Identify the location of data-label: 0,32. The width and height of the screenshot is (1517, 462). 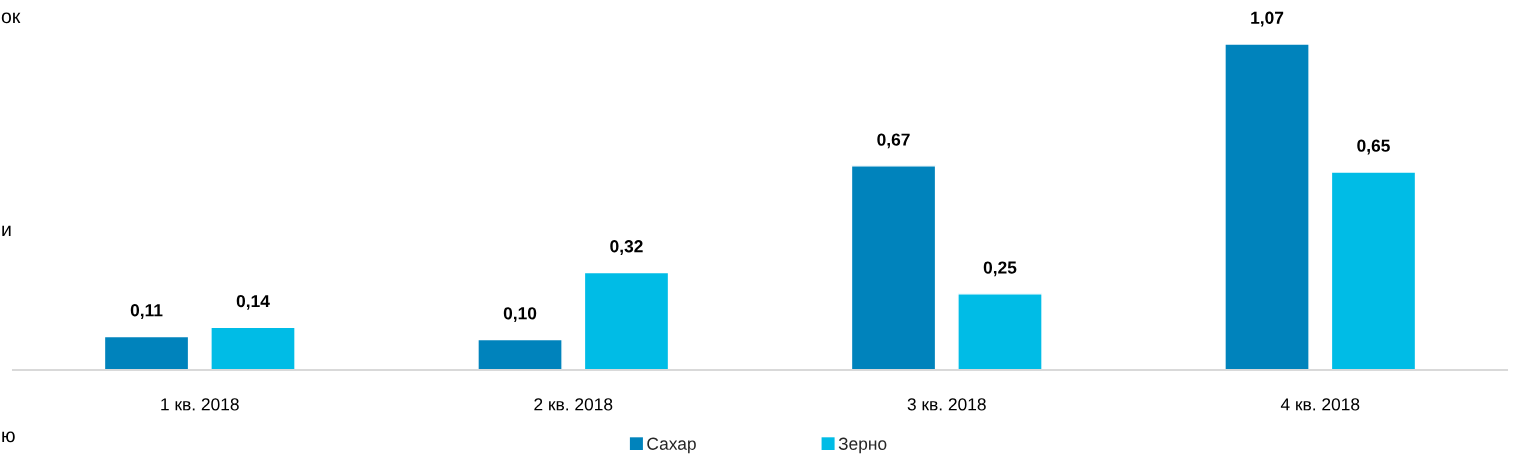
(626, 247).